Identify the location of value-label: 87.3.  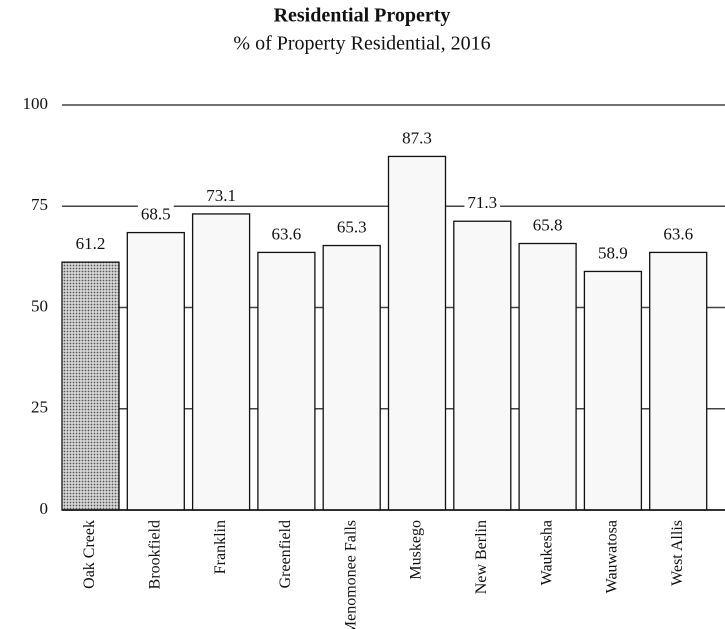
(417, 137).